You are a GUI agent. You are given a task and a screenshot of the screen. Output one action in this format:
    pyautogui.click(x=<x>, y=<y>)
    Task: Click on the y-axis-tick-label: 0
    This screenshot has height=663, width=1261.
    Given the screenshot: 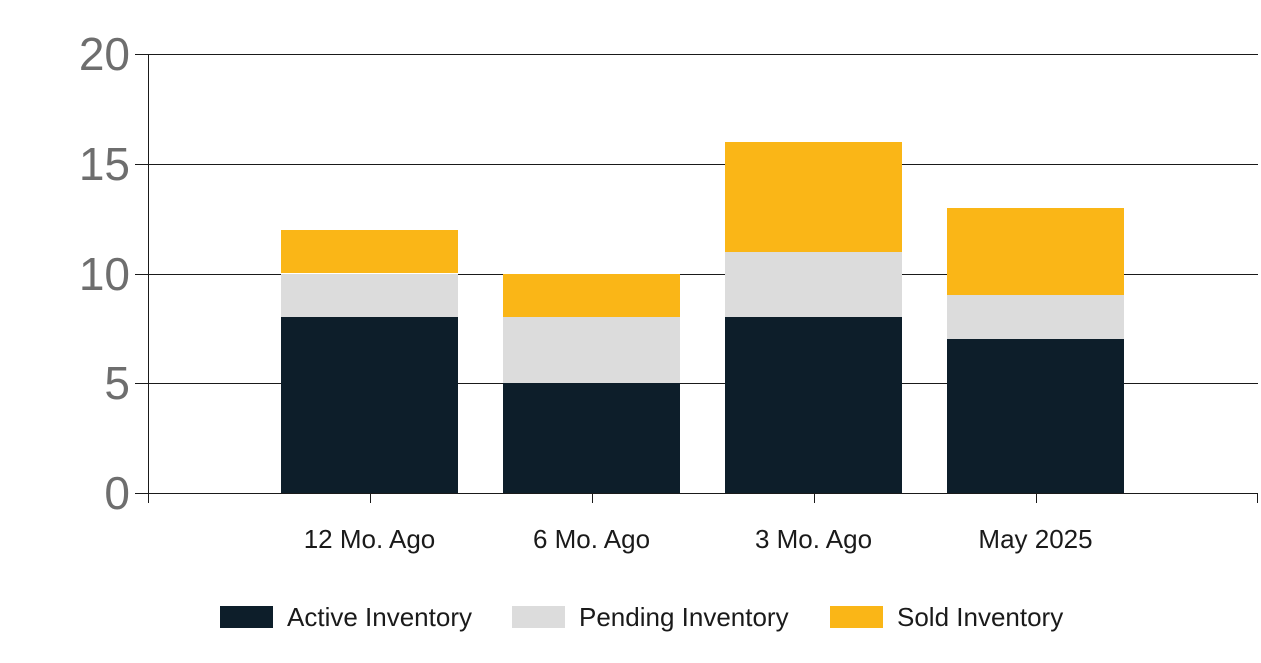 What is the action you would take?
    pyautogui.click(x=117, y=493)
    